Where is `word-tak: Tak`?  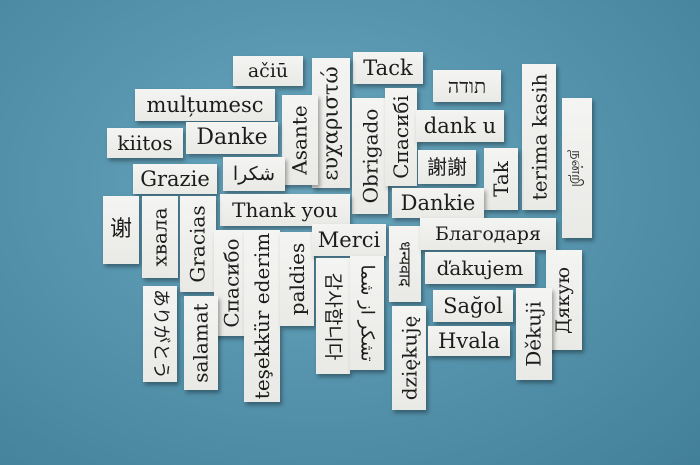 word-tak: Tak is located at coordinates (501, 179).